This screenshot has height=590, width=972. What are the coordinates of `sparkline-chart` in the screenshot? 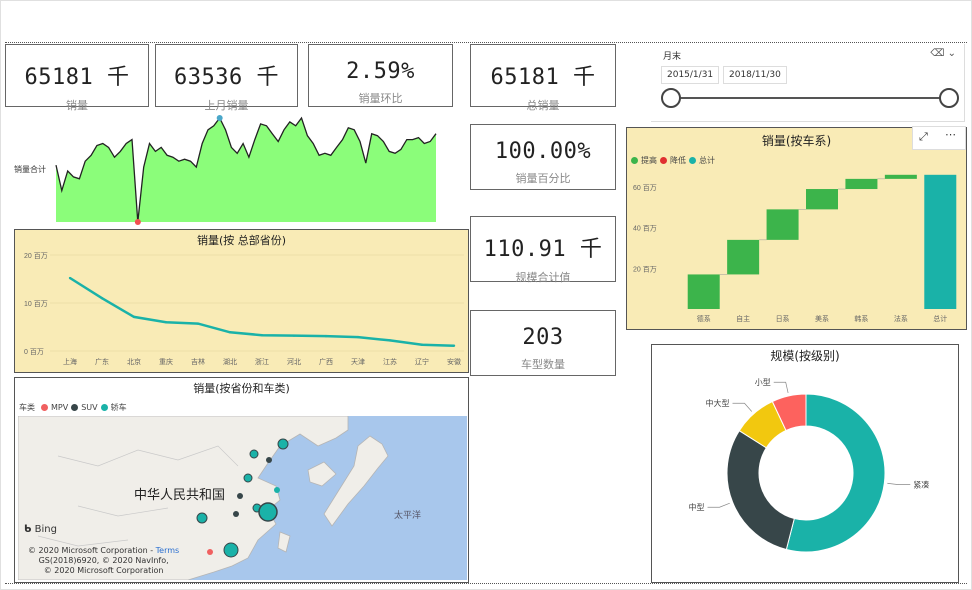 It's located at (246, 170).